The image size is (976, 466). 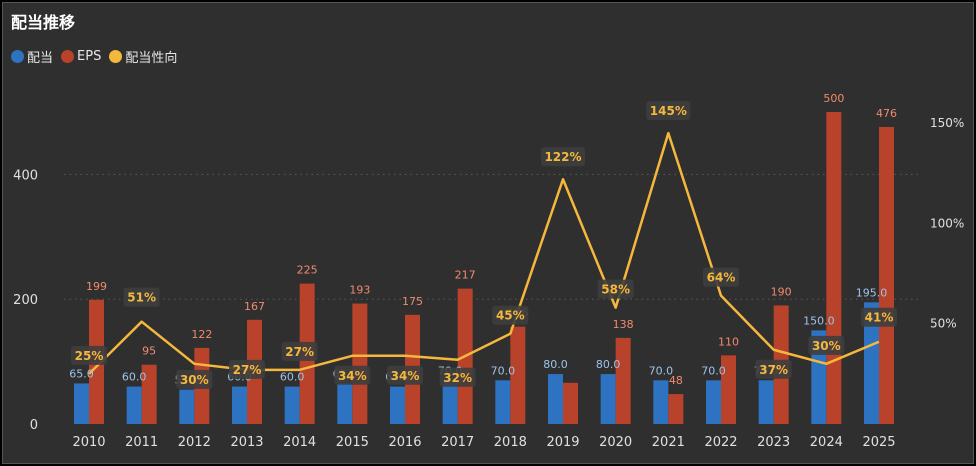 I want to click on legend-item-dividend: 配当, so click(x=32, y=56).